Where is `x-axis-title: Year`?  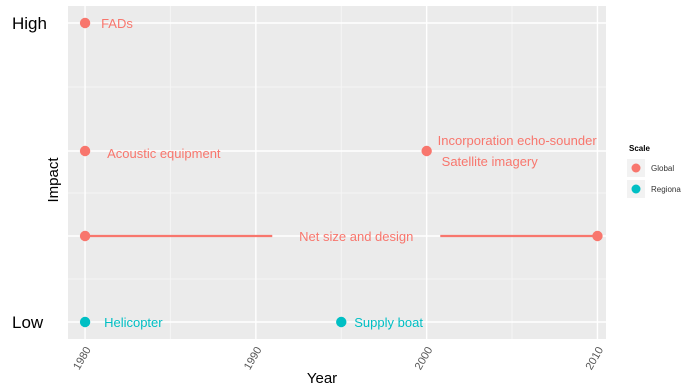 x-axis-title: Year is located at coordinates (322, 378).